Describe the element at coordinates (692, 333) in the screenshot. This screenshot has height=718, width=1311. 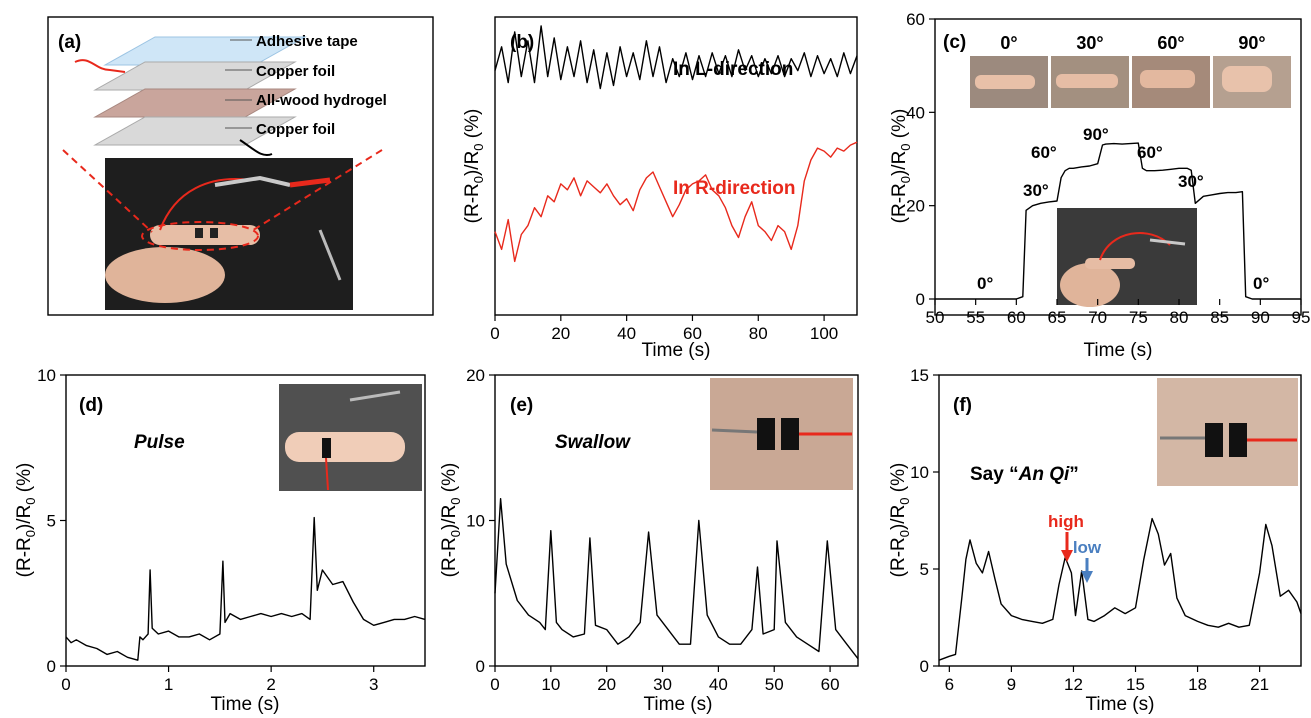
I see `x-tick-label: 60` at that location.